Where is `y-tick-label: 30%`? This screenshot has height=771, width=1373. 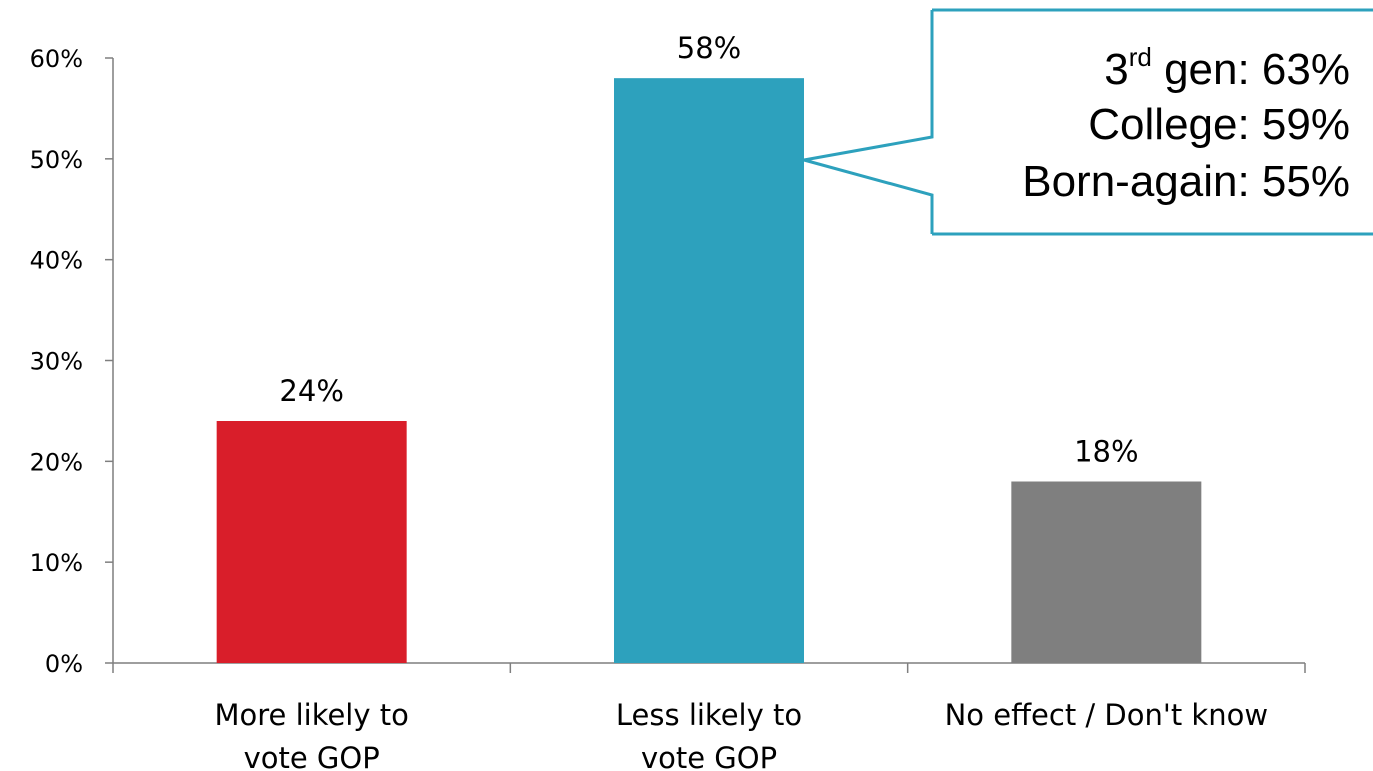 y-tick-label: 30% is located at coordinates (56, 362).